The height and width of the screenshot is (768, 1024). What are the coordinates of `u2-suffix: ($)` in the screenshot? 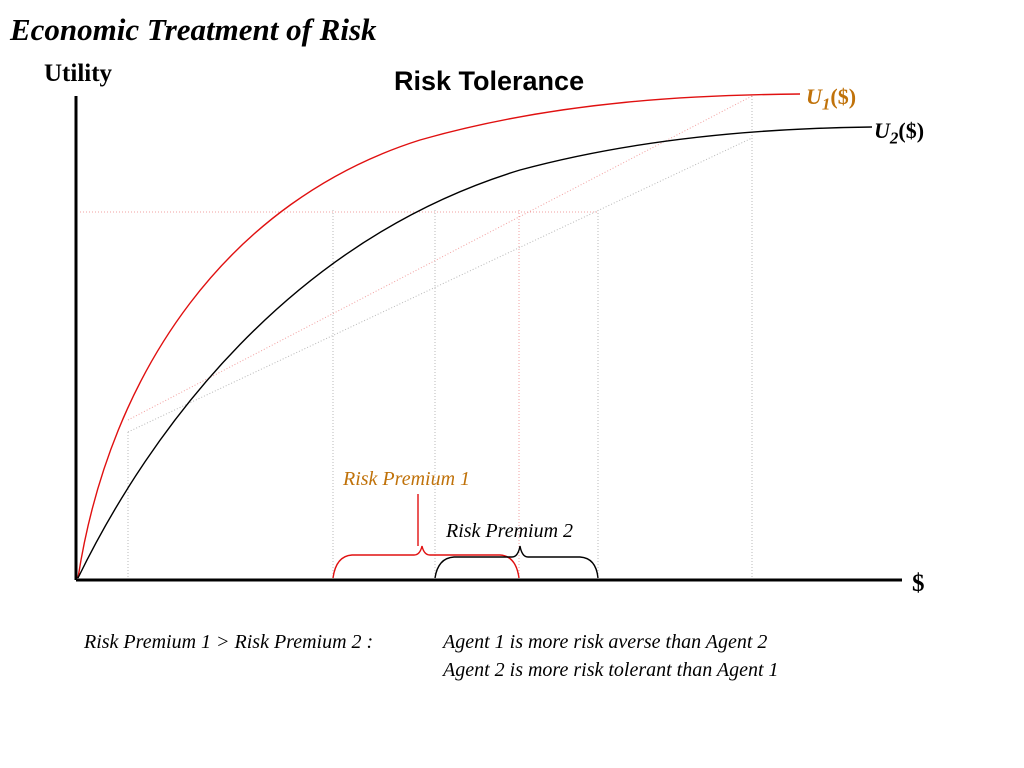 It's located at (911, 130).